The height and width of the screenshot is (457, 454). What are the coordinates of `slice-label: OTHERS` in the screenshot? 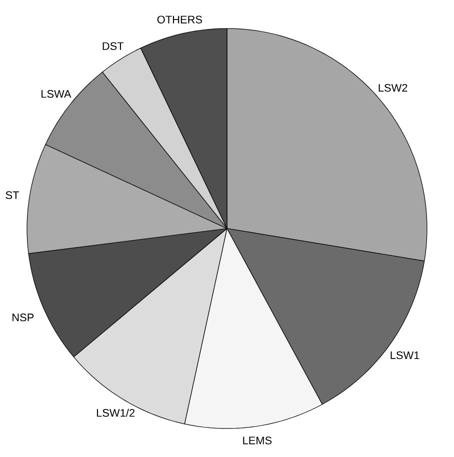 It's located at (179, 20).